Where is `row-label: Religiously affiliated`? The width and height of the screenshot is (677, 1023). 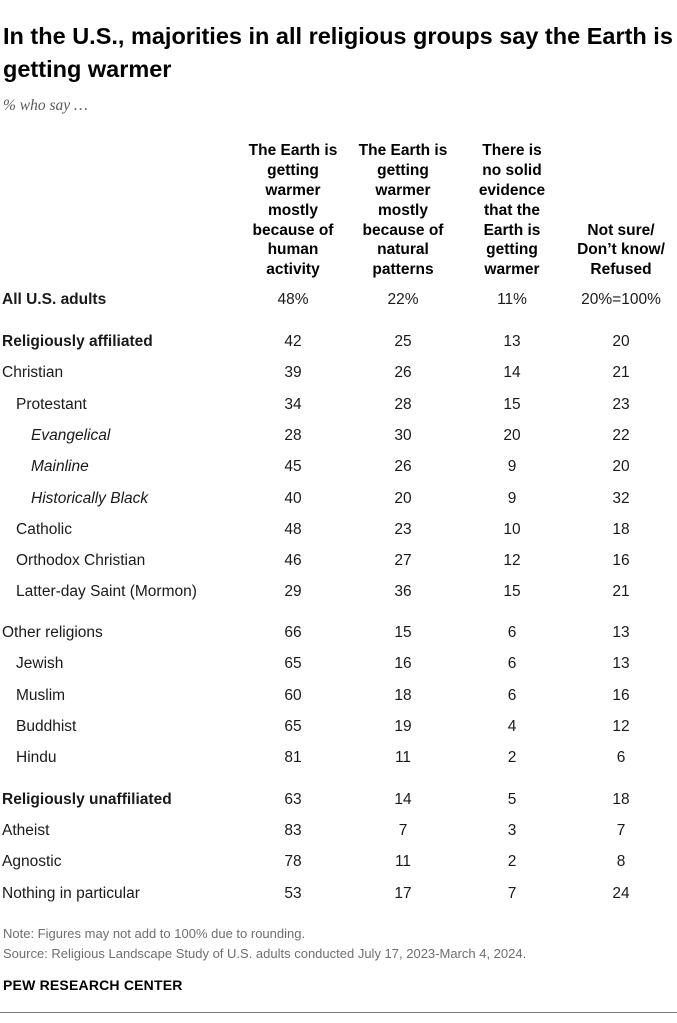
row-label: Religiously affiliated is located at coordinates (77, 341).